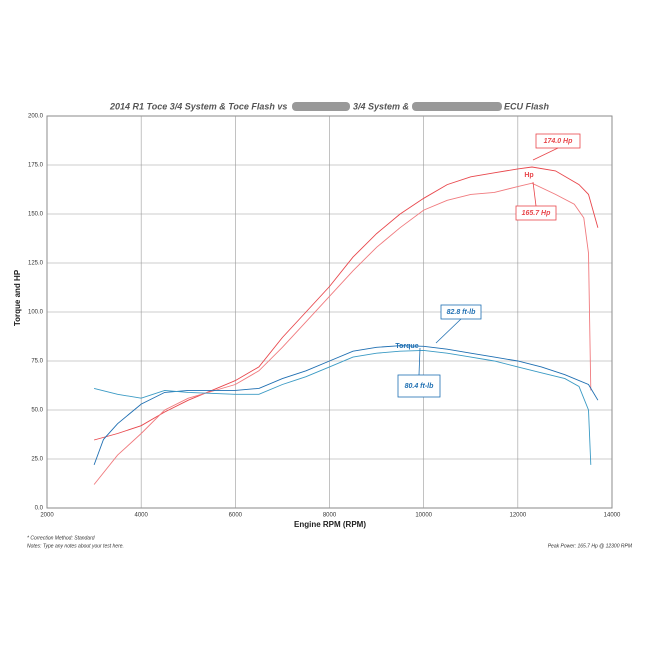 The height and width of the screenshot is (650, 650). I want to click on y-tick-label: 200.0, so click(36, 117).